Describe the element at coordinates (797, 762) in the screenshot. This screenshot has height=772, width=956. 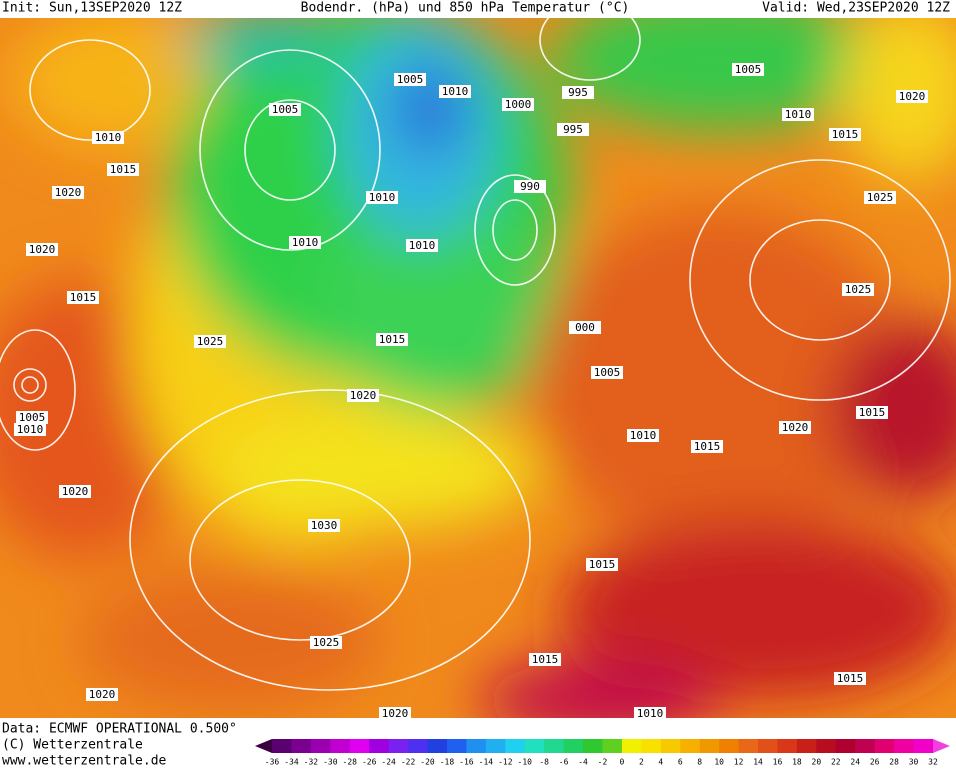
I see `colorbar-label: 18` at that location.